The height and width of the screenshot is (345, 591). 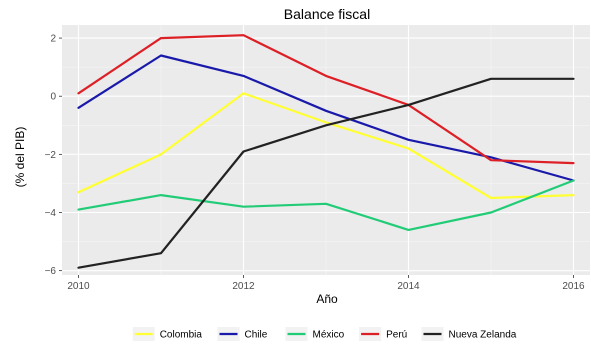 What do you see at coordinates (408, 286) in the screenshot?
I see `x-tick-label: 2014` at bounding box center [408, 286].